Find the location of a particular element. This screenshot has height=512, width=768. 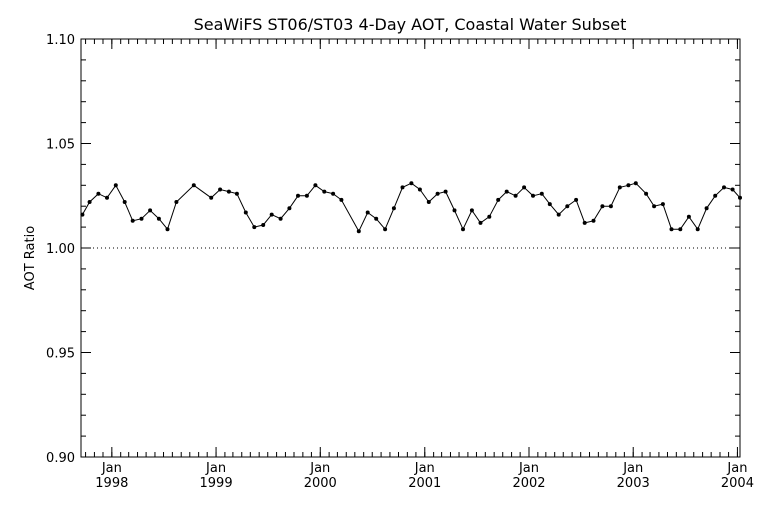

x-tick-year: 2004 is located at coordinates (737, 483).